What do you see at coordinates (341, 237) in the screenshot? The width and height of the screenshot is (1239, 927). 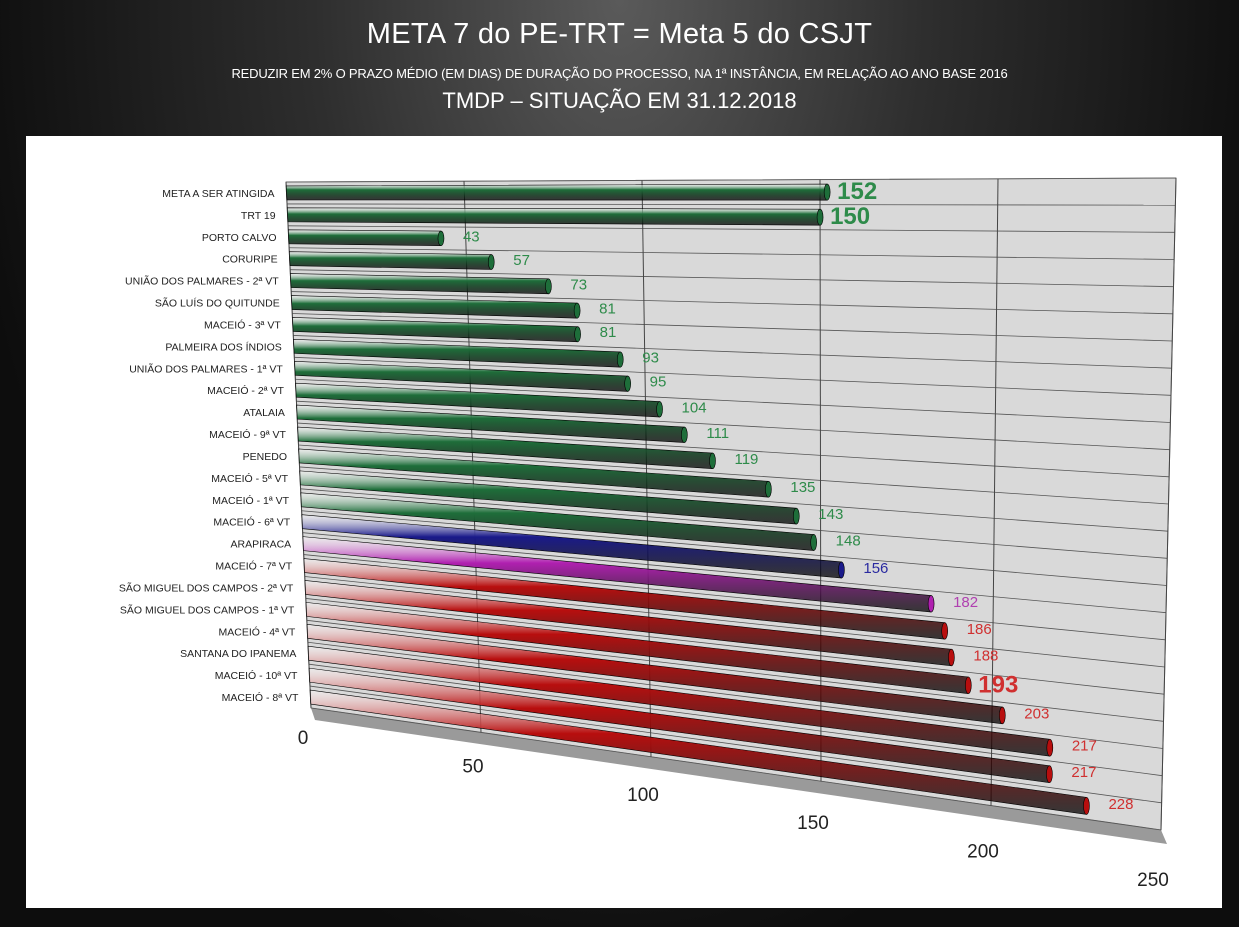 I see `bar-group: PORTO CALVO 43` at bounding box center [341, 237].